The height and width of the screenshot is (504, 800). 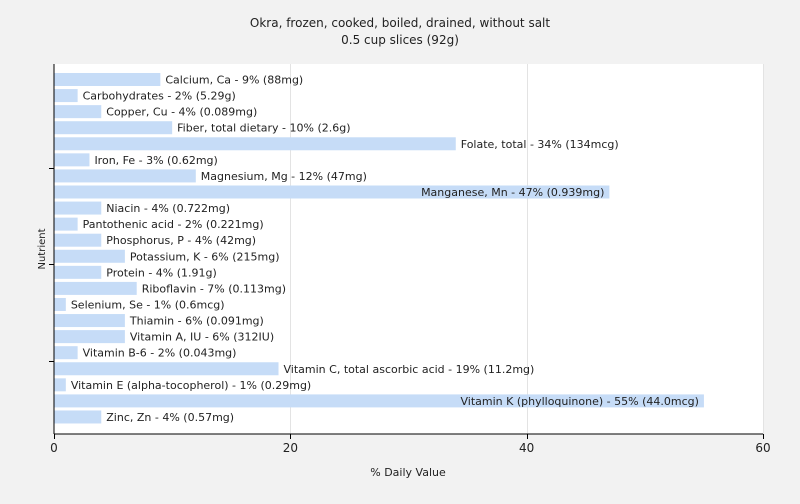 What do you see at coordinates (160, 353) in the screenshot?
I see `bar-label: Vitamin B-6 - 2% (0.043mg)` at bounding box center [160, 353].